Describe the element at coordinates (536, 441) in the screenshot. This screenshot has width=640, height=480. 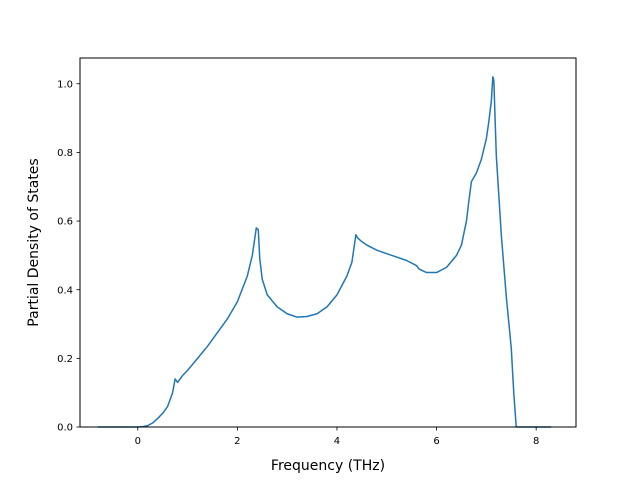
I see `x-tick-label: 8` at that location.